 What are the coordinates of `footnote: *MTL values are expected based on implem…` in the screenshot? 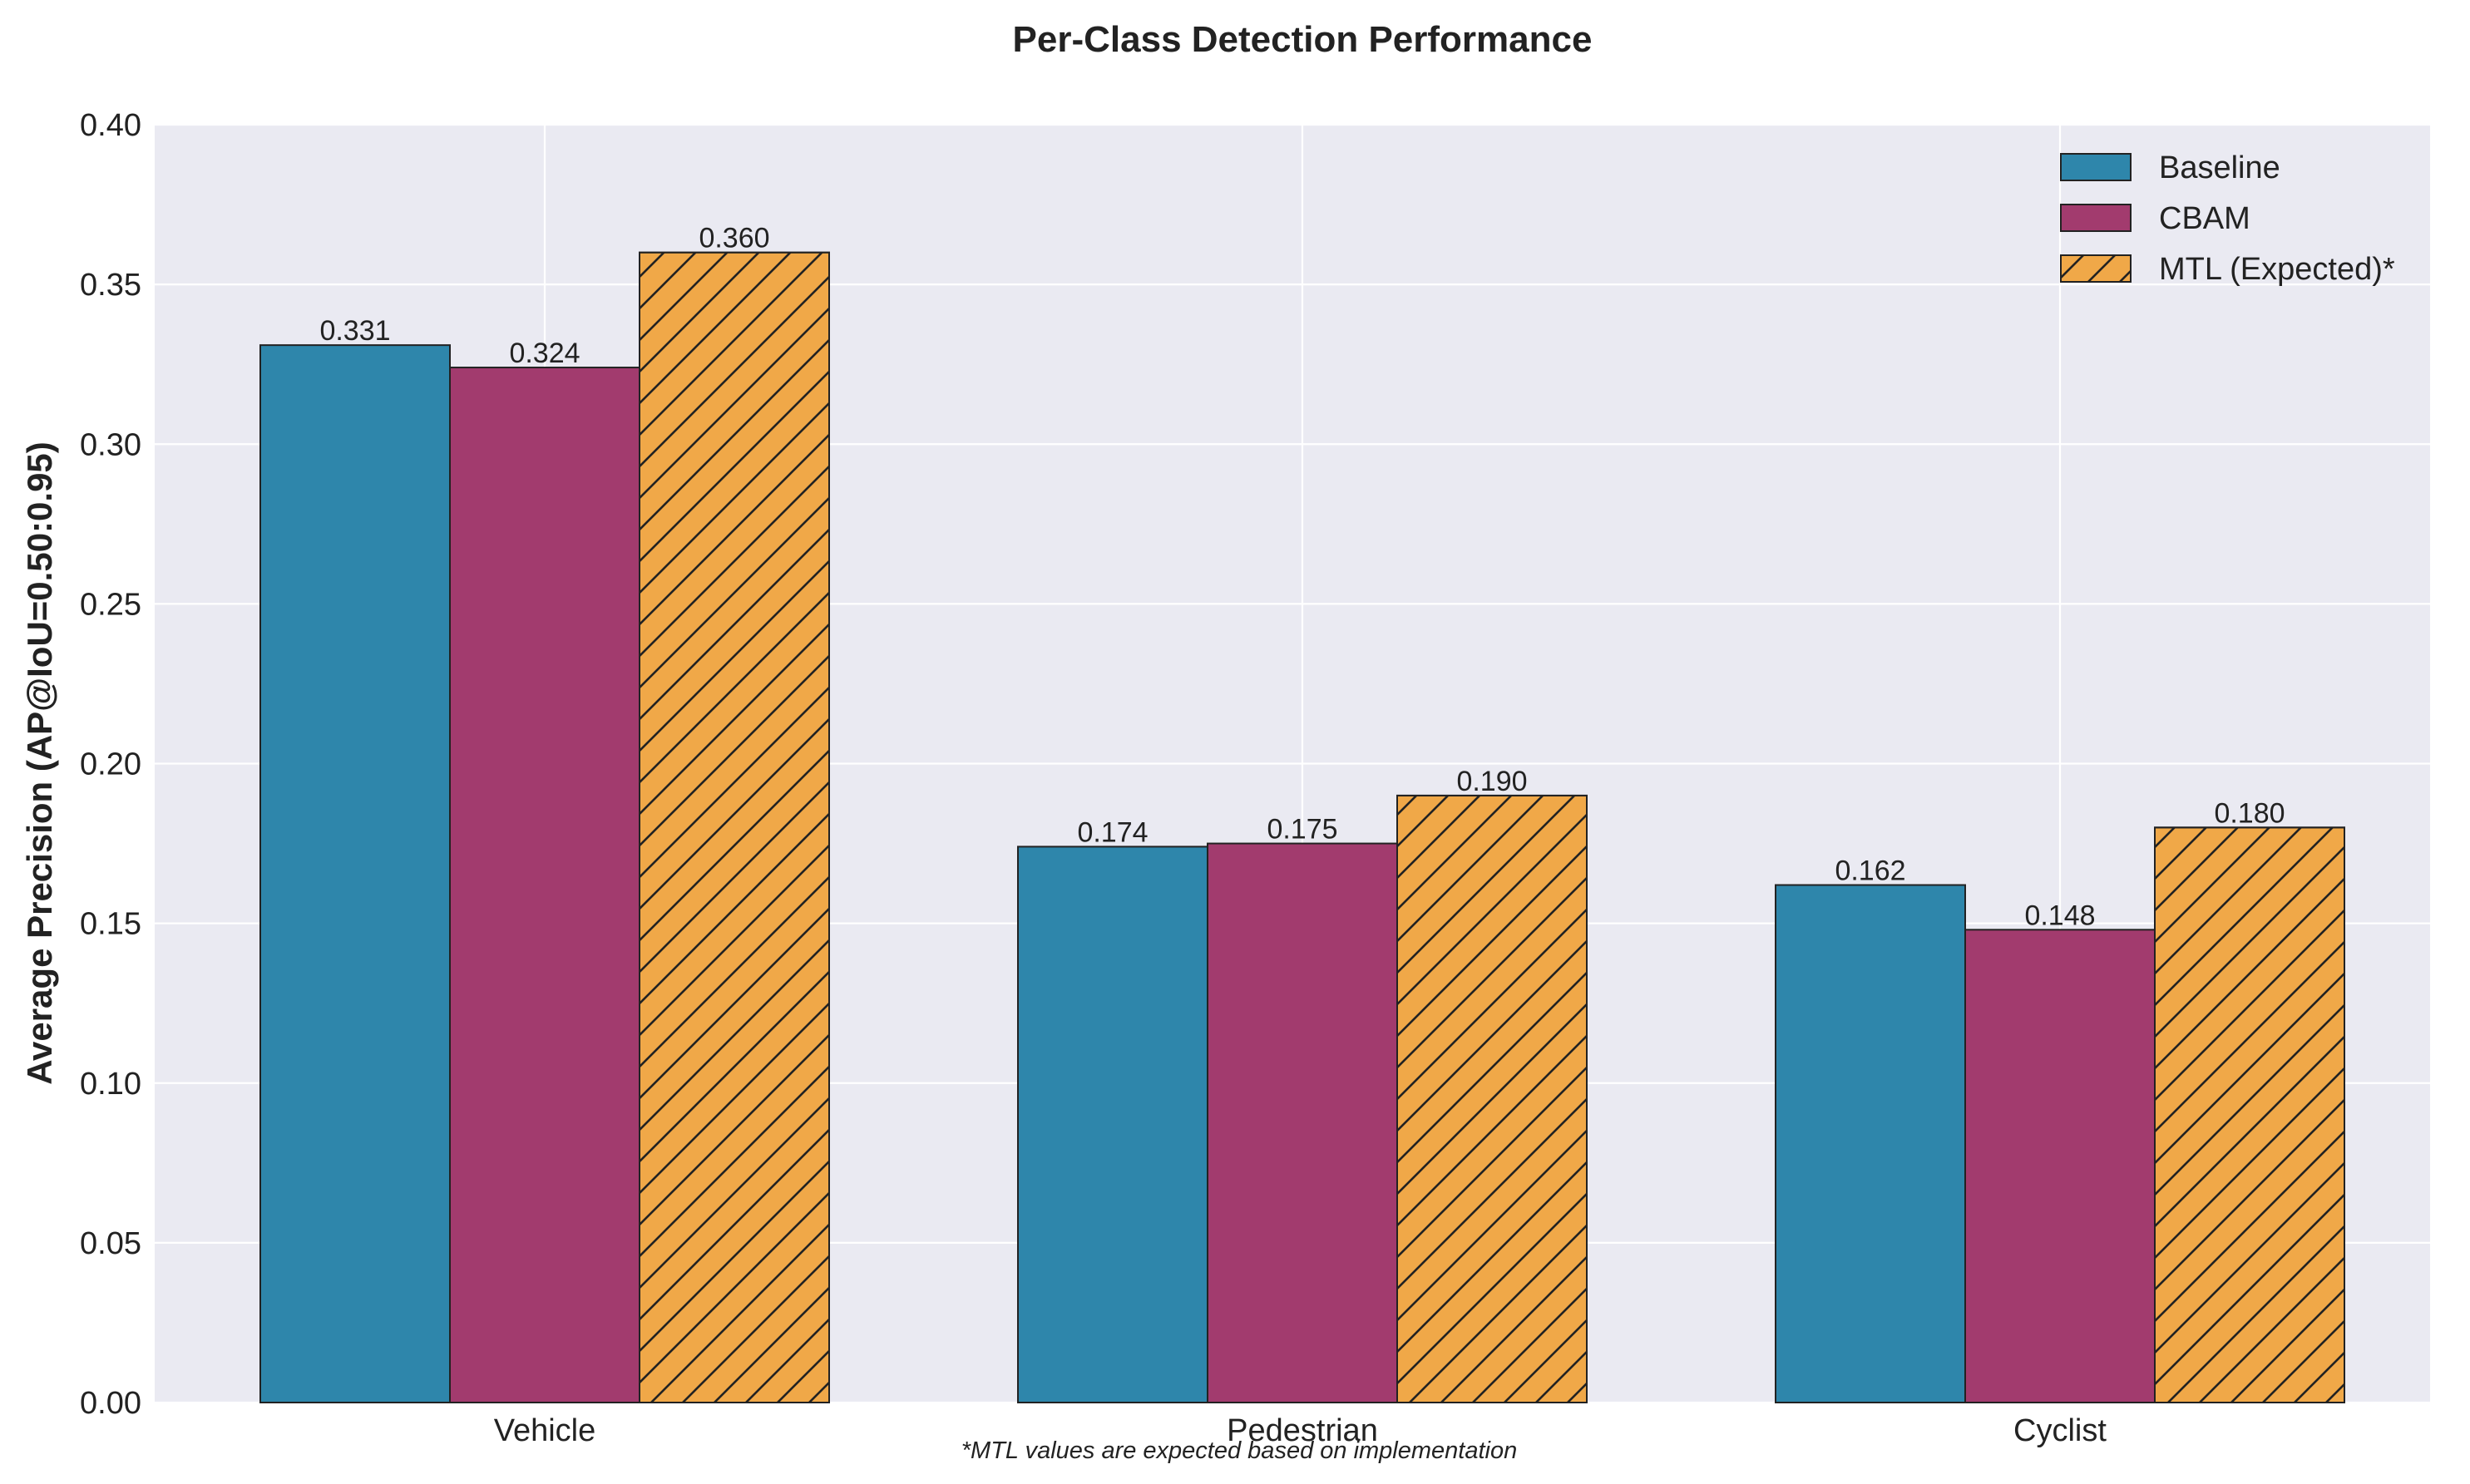 It's located at (1239, 1450).